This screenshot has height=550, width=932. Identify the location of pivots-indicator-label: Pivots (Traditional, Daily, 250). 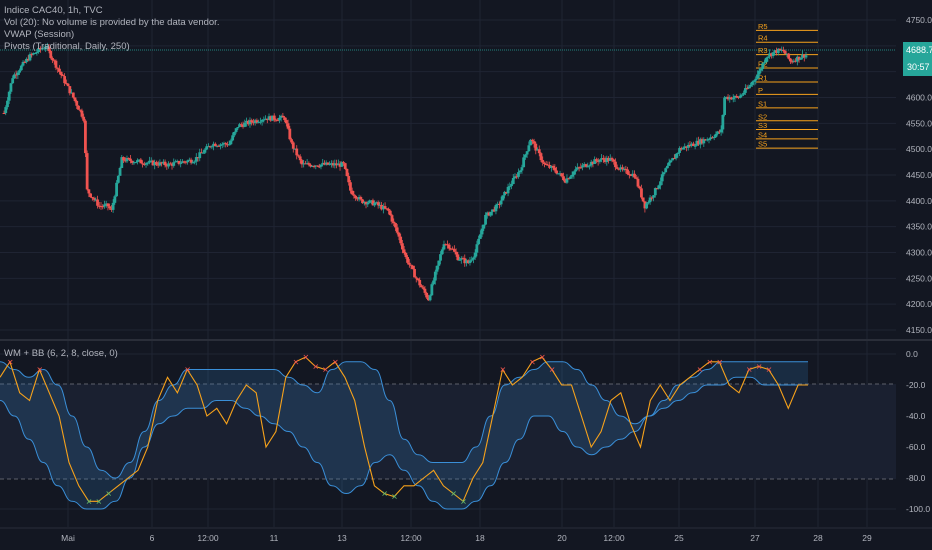
(67, 46).